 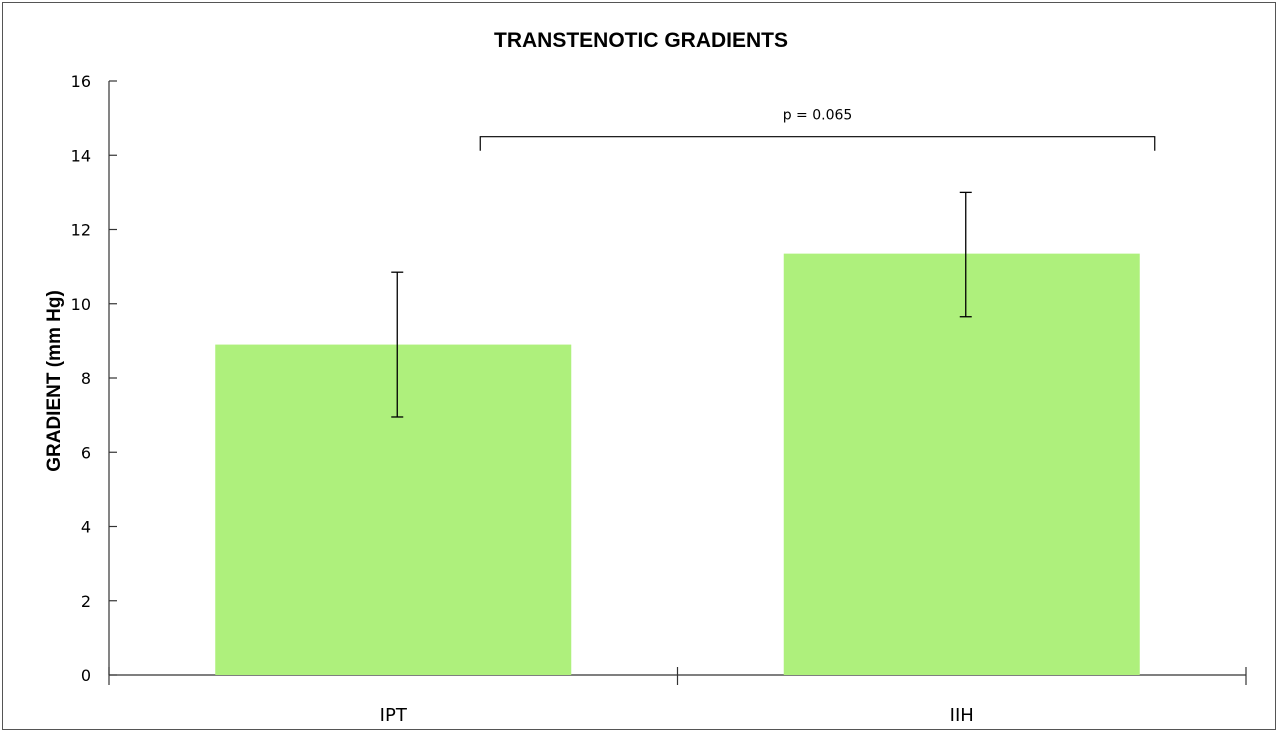 What do you see at coordinates (394, 715) in the screenshot?
I see `x-tick-label: IPT` at bounding box center [394, 715].